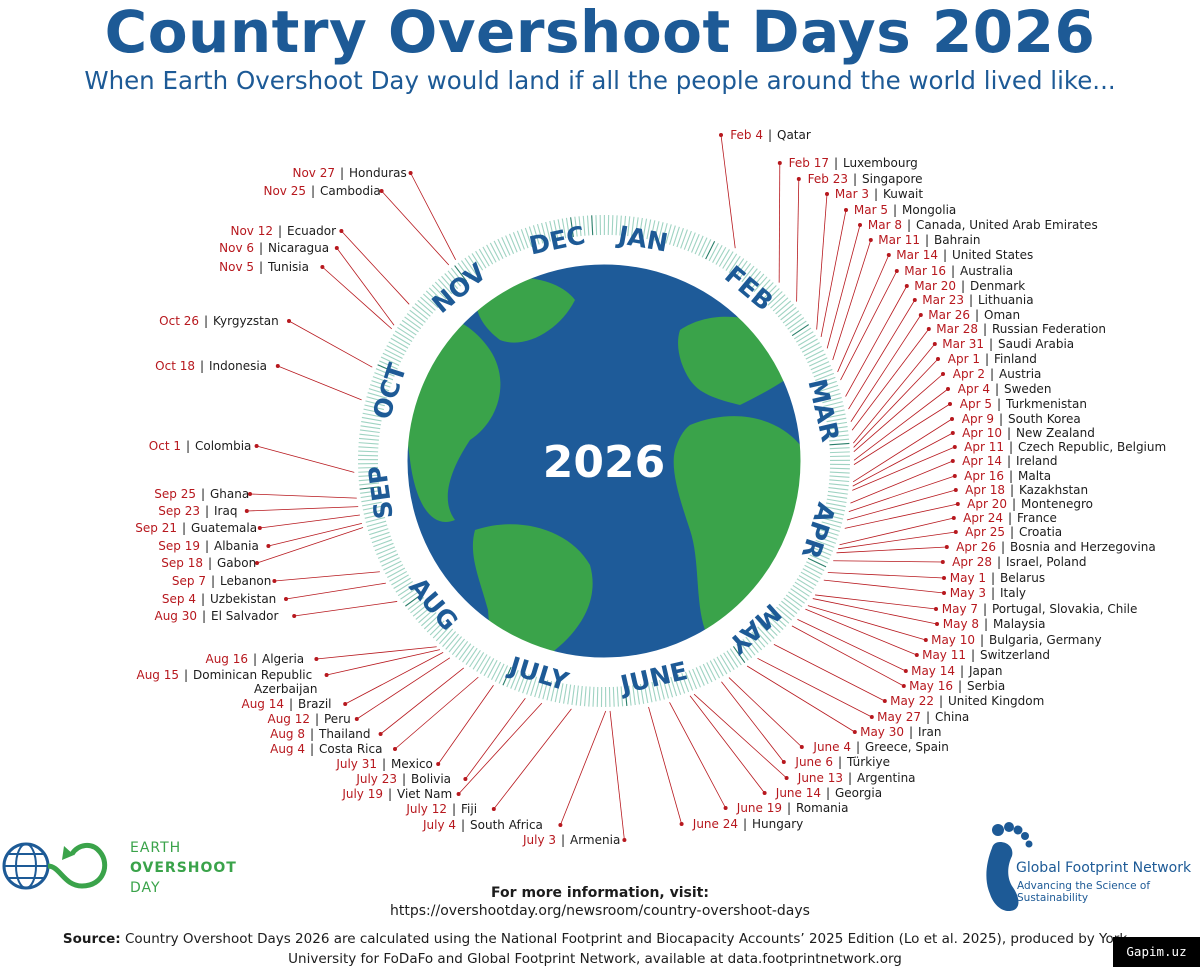 This screenshot has height=969, width=1200. Describe the element at coordinates (997, 374) in the screenshot. I see `country-entry: Apr 2|Austria` at that location.